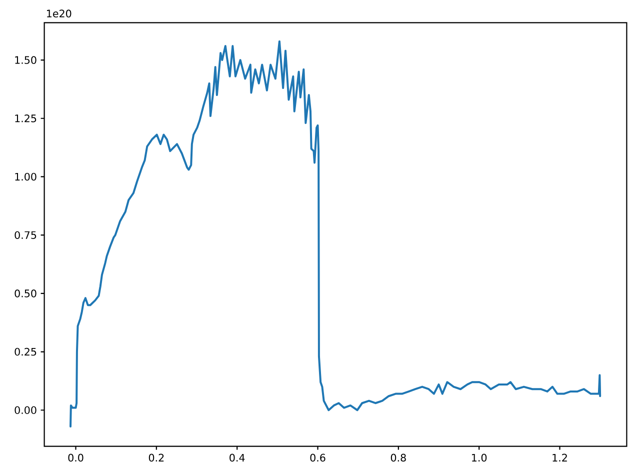 The width and height of the screenshot is (636, 476). I want to click on y-tick-label: 1.25, so click(25, 118).